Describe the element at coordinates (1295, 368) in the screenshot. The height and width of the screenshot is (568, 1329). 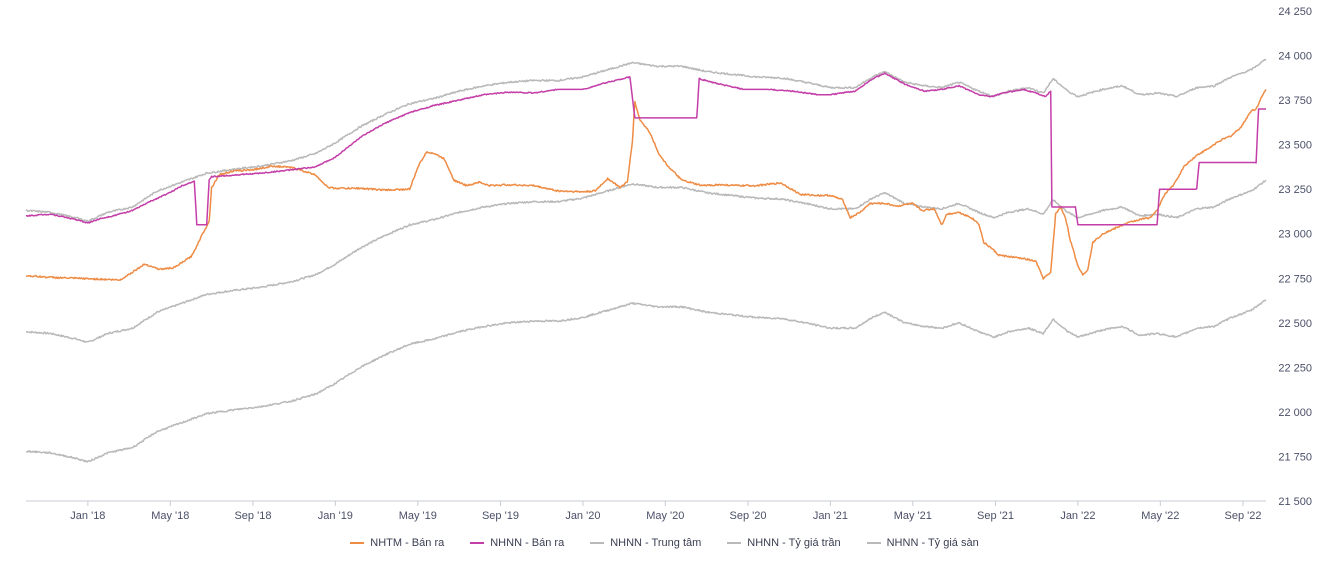
I see `y-tick-label: 22 250` at that location.